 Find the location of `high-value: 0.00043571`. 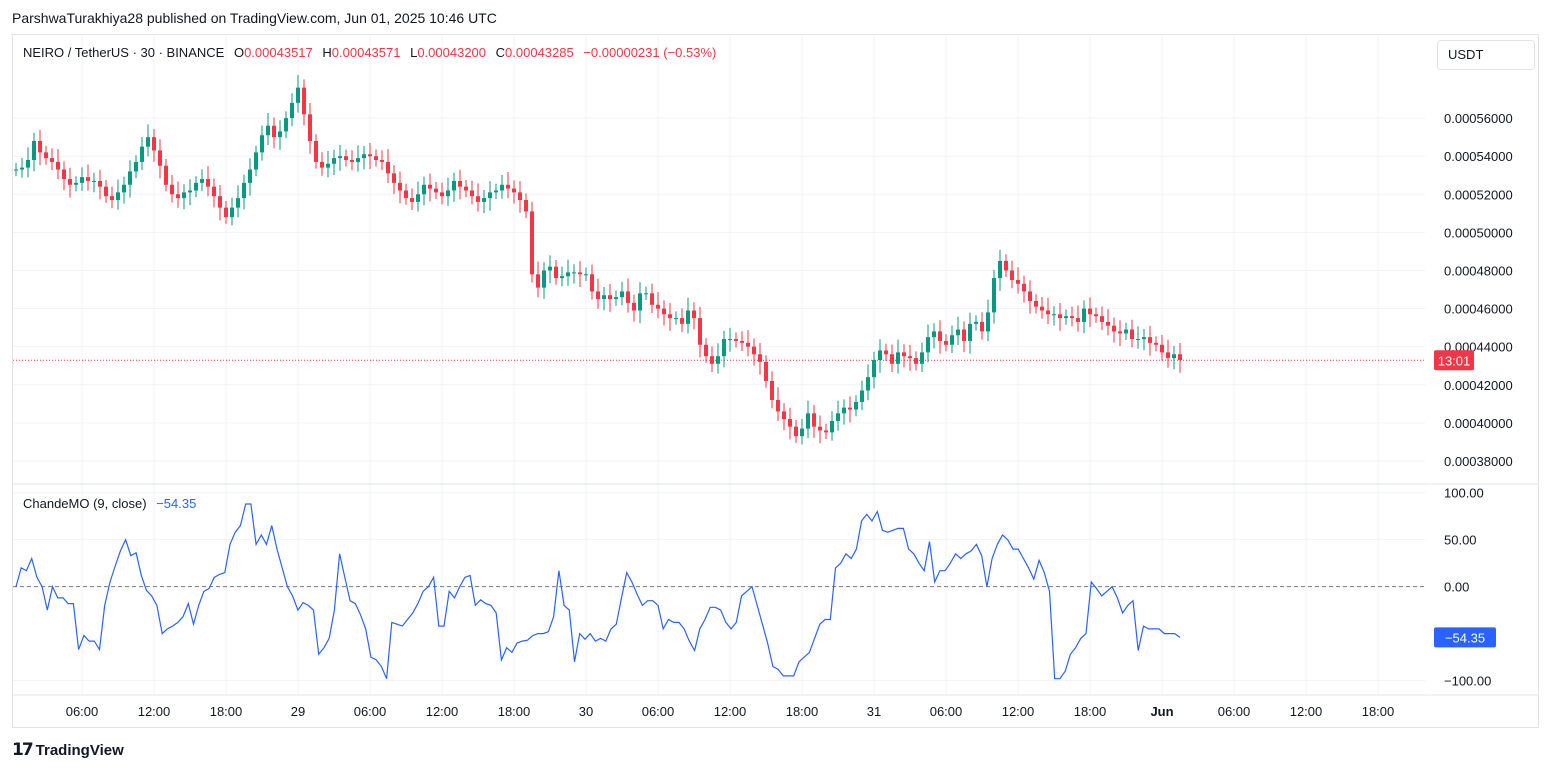

high-value: 0.00043571 is located at coordinates (366, 52).